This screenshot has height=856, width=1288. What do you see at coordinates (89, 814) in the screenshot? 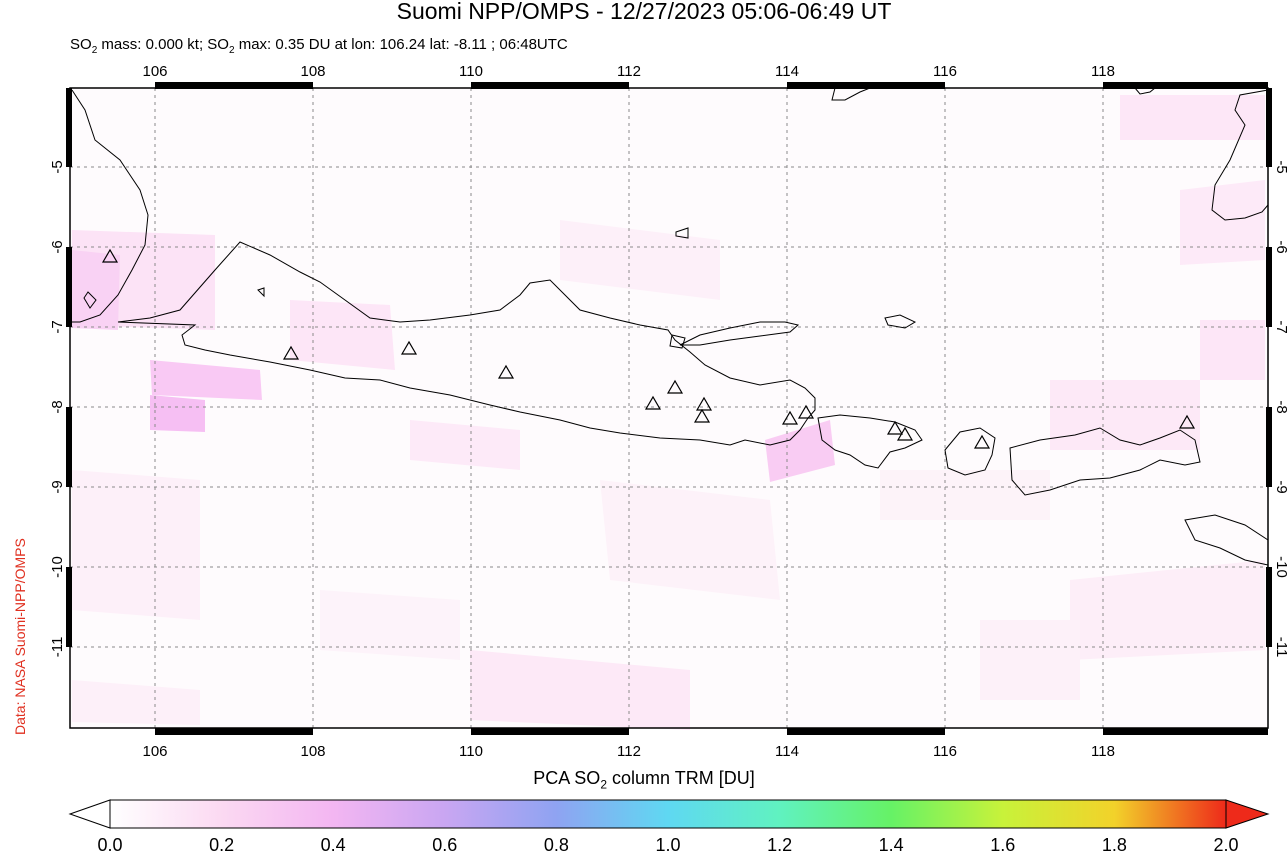
I see `colorbar-low-arrow` at bounding box center [89, 814].